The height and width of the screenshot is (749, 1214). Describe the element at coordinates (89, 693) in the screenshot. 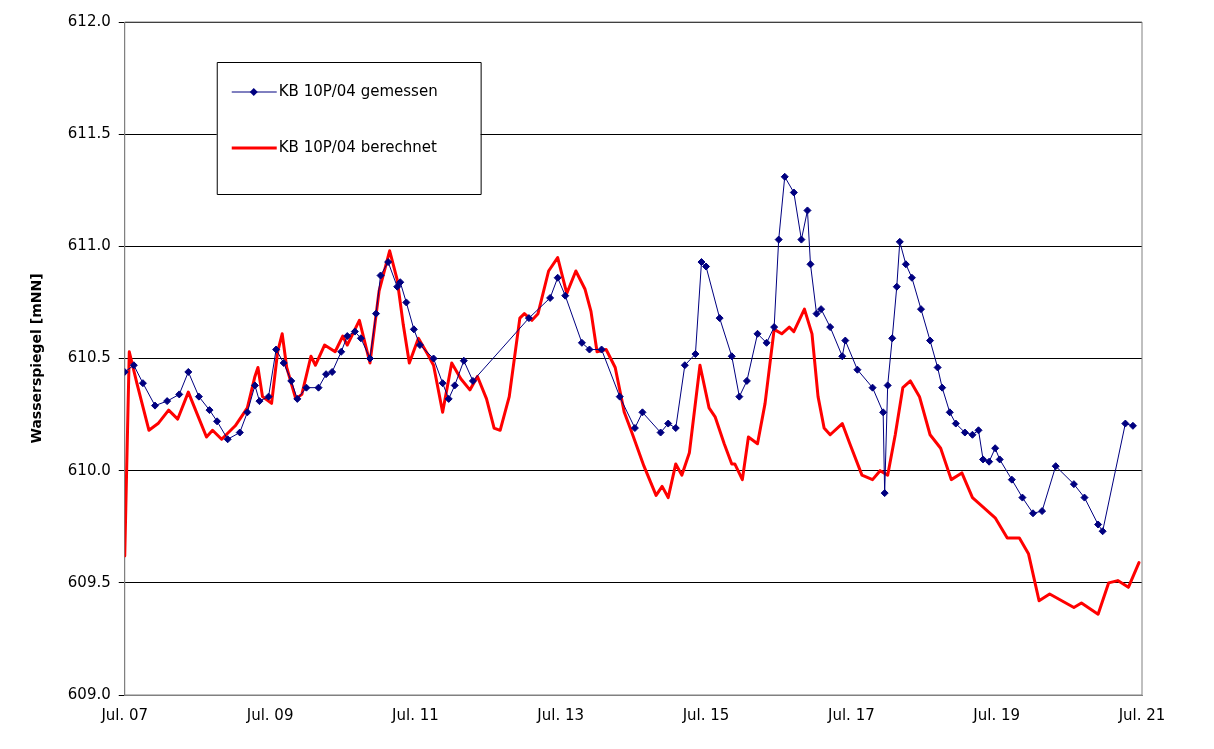

I see `y-tick-label: 609.0` at that location.